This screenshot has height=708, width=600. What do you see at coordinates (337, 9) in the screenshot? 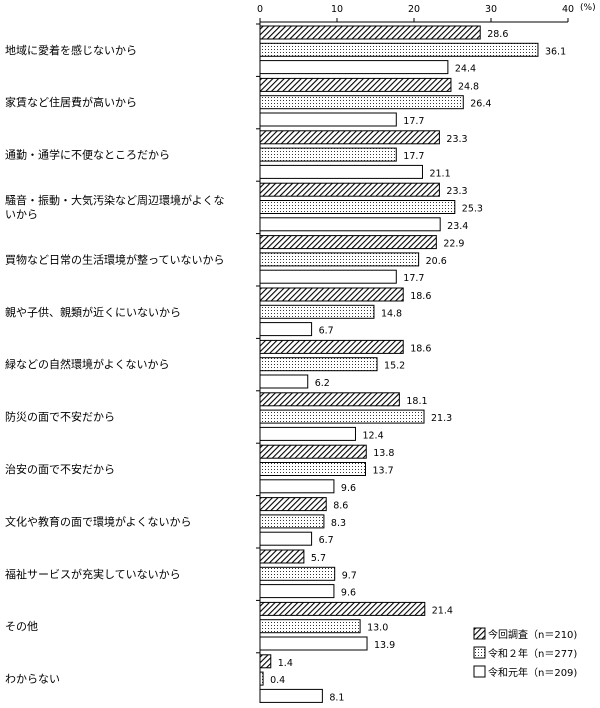
I see `x-tick-label: 10` at bounding box center [337, 9].